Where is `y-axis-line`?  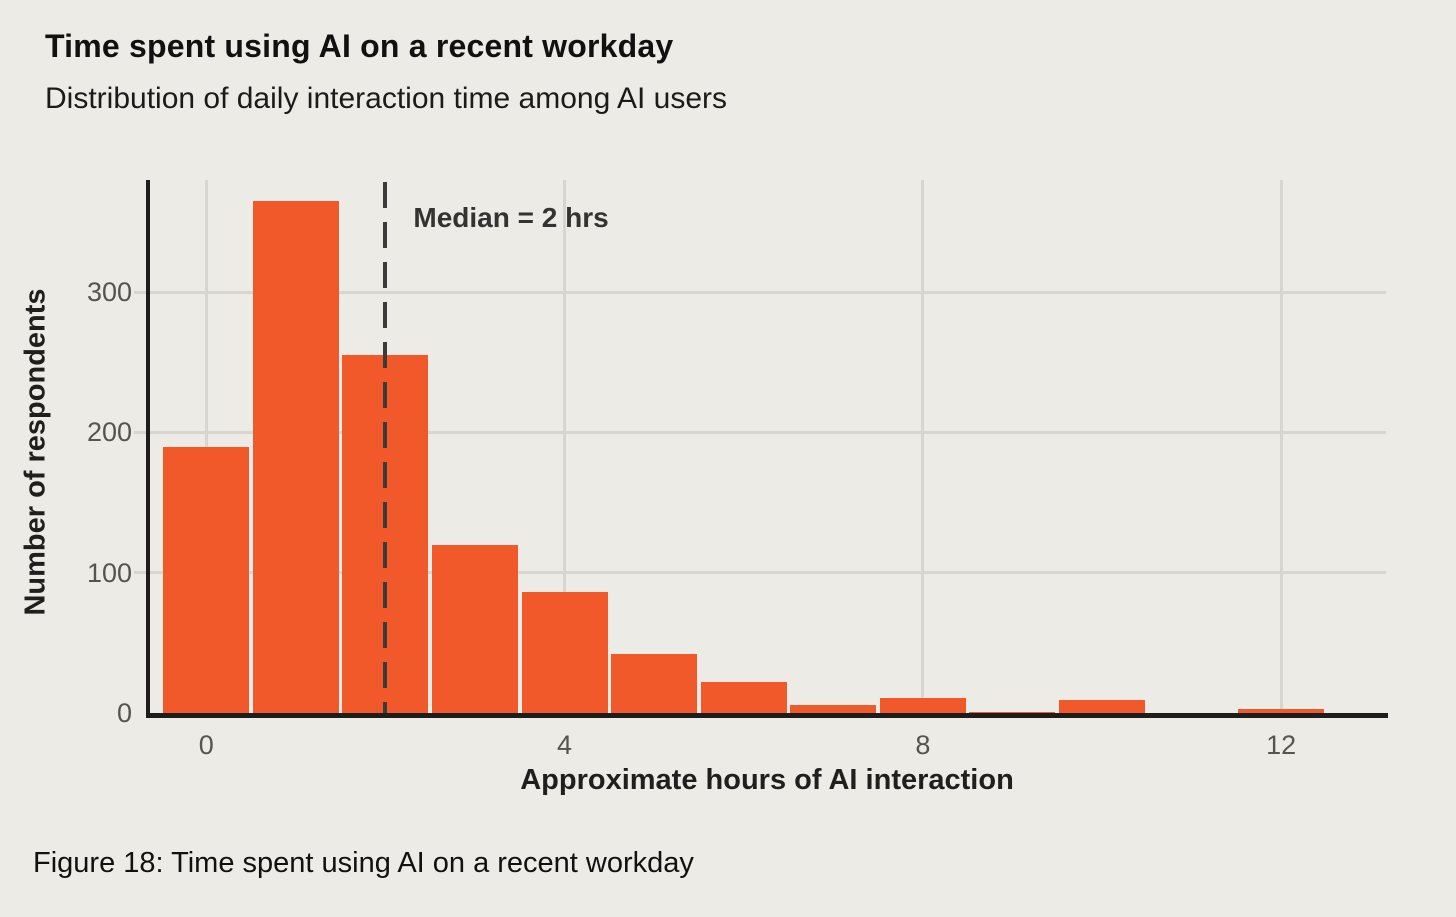
y-axis-line is located at coordinates (148, 448).